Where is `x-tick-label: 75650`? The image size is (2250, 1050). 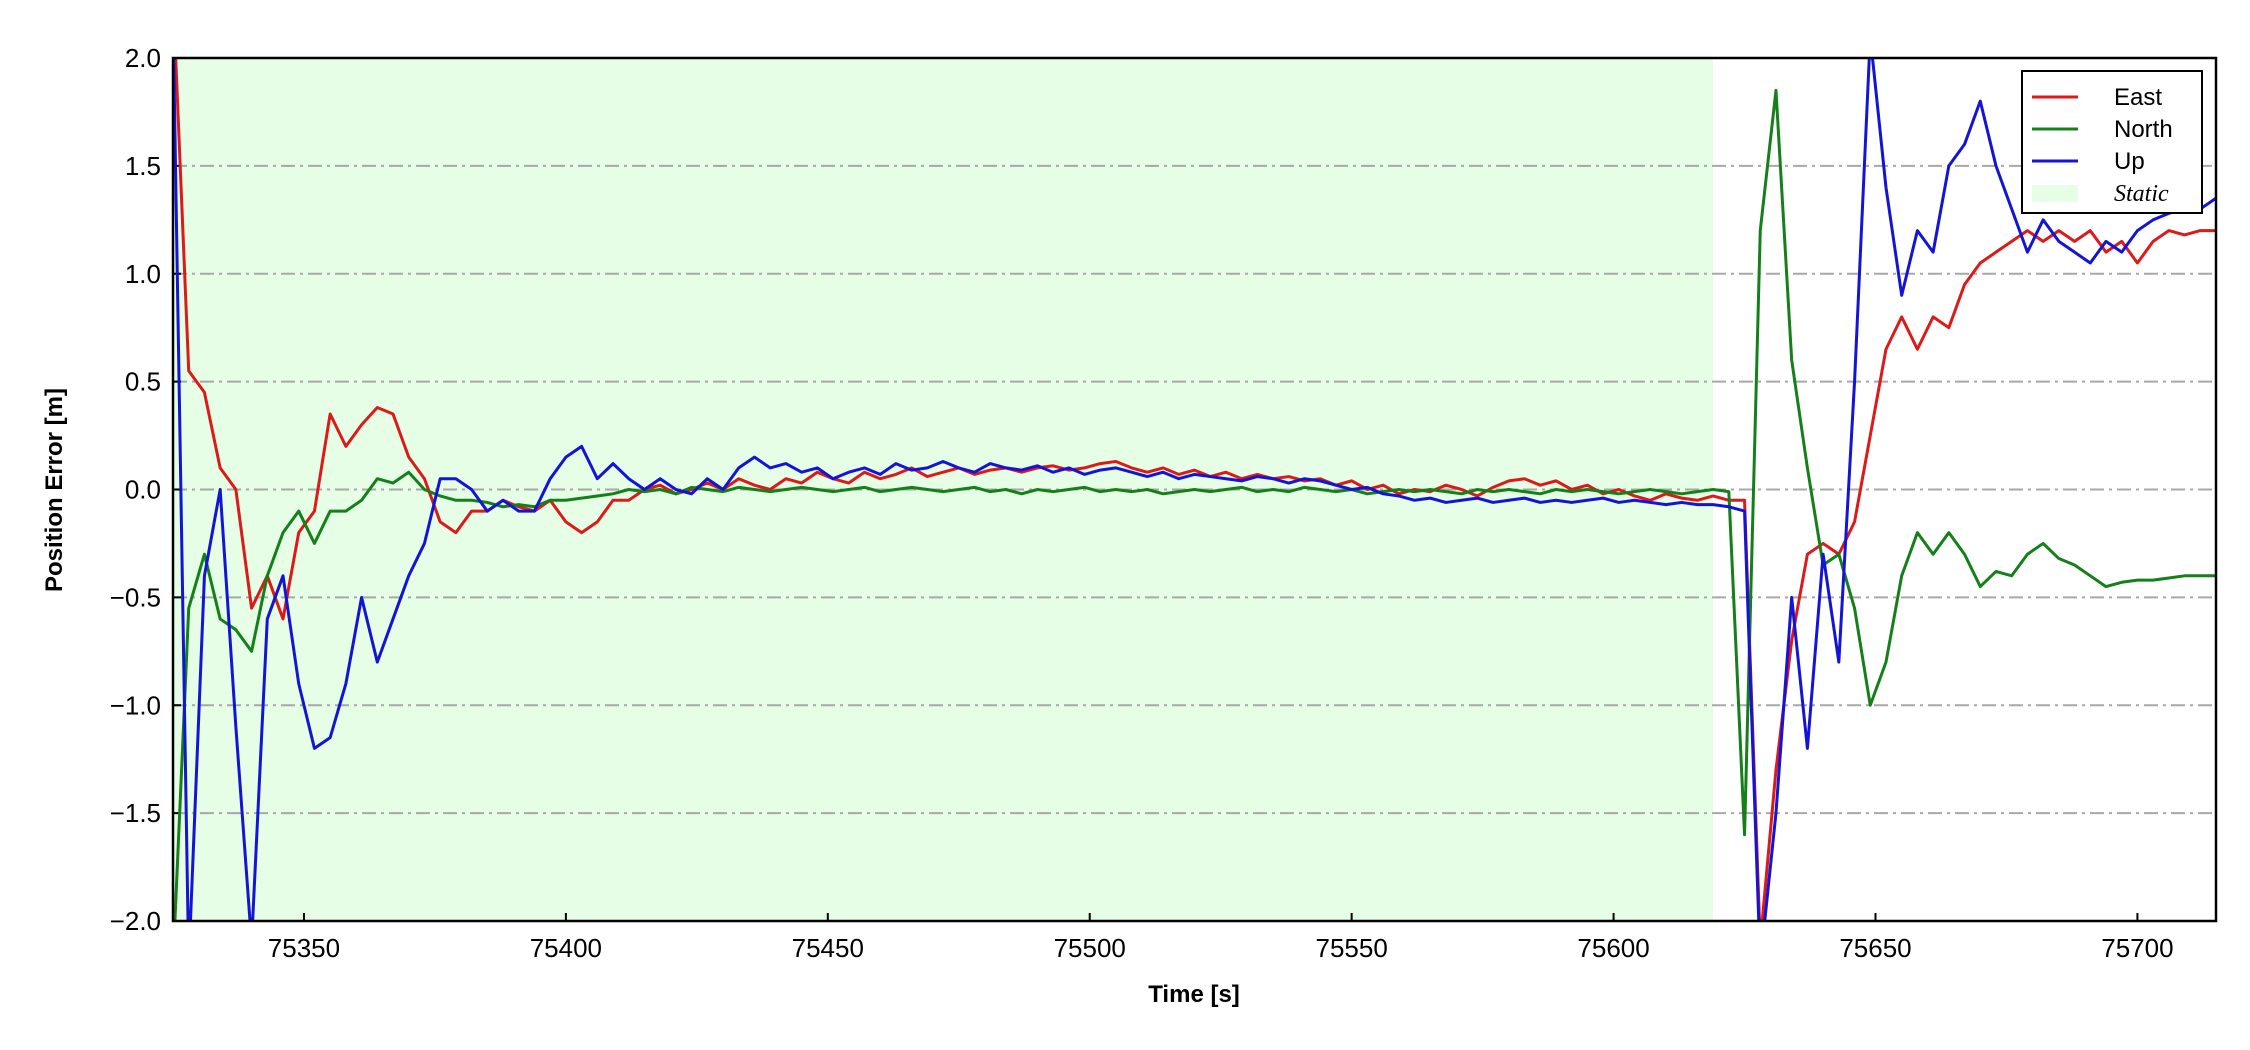 x-tick-label: 75650 is located at coordinates (1875, 948).